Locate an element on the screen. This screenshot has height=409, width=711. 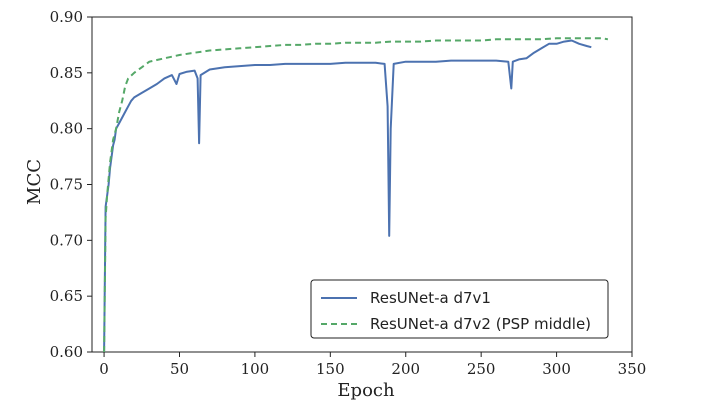
x-tick-label: 50 is located at coordinates (179, 369).